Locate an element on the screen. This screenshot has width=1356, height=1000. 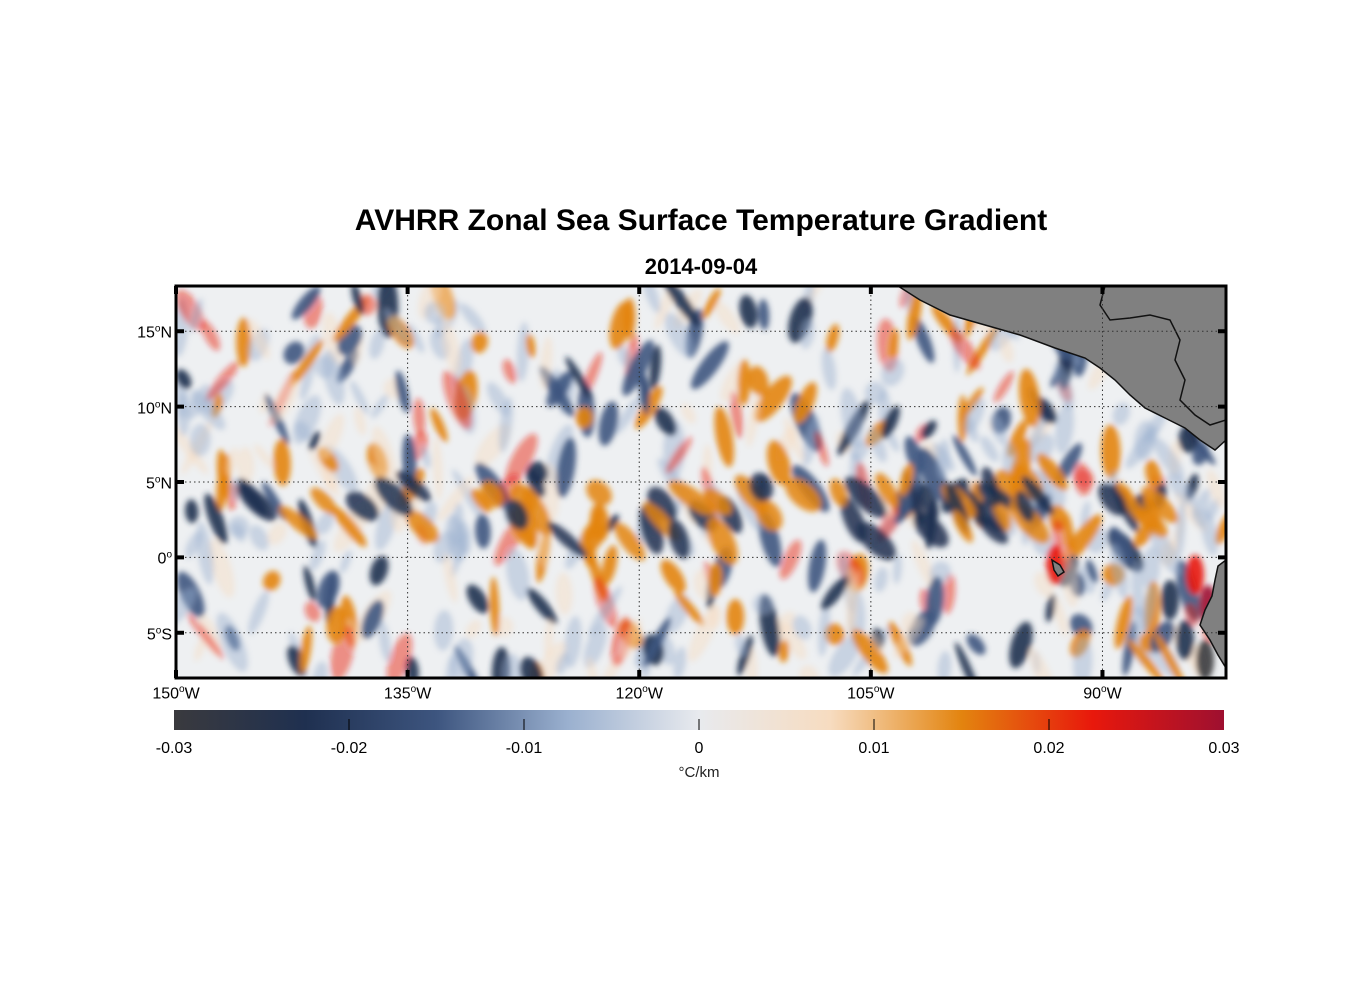
lon-label: 135oW is located at coordinates (407, 693).